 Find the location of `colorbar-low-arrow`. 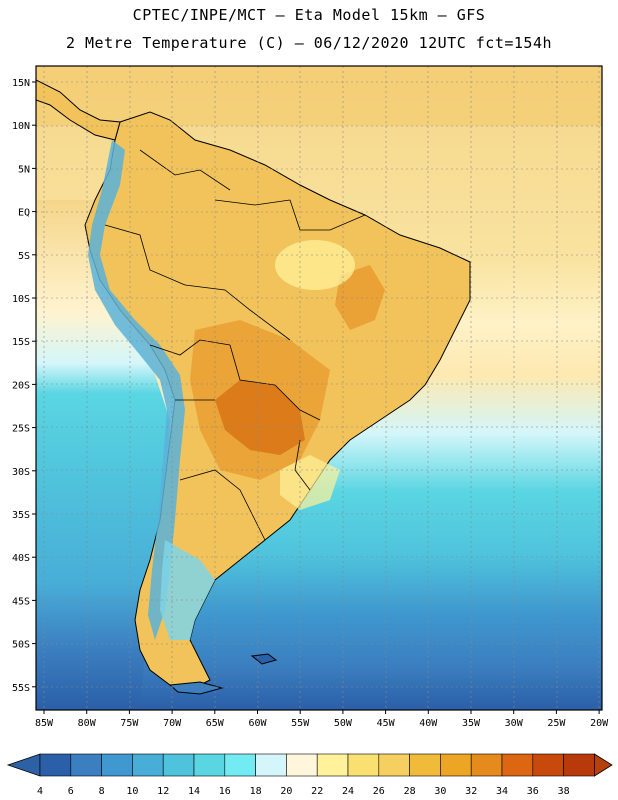

colorbar-low-arrow is located at coordinates (23, 765).